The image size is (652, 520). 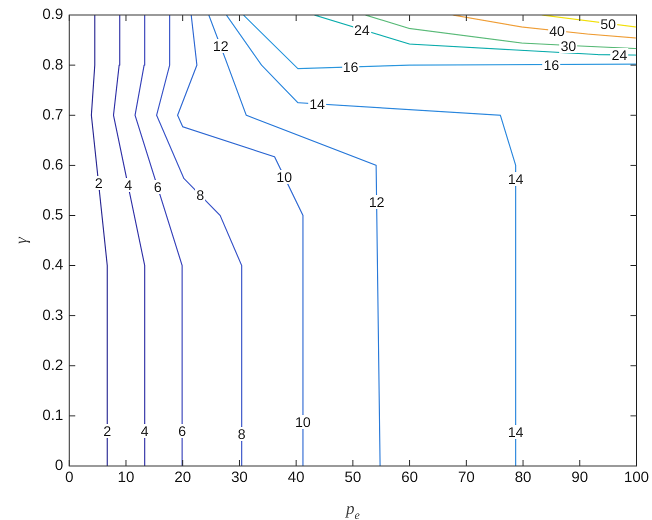 I want to click on x-tick-label: 70, so click(x=466, y=477).